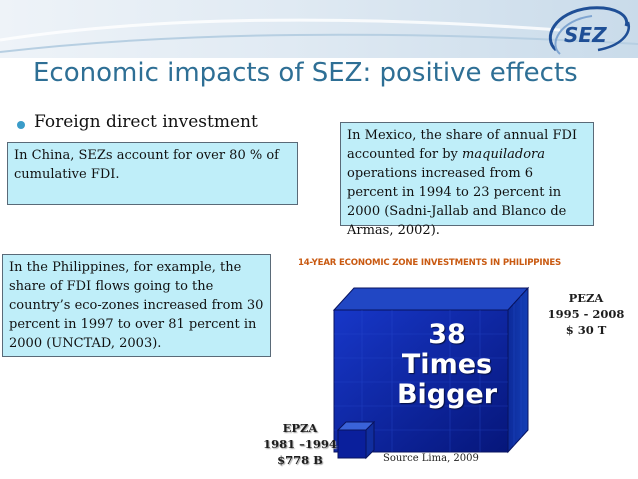 Image resolution: width=638 pixels, height=479 pixels. What do you see at coordinates (431, 458) in the screenshot?
I see `chart-source: Source Lima, 2009` at bounding box center [431, 458].